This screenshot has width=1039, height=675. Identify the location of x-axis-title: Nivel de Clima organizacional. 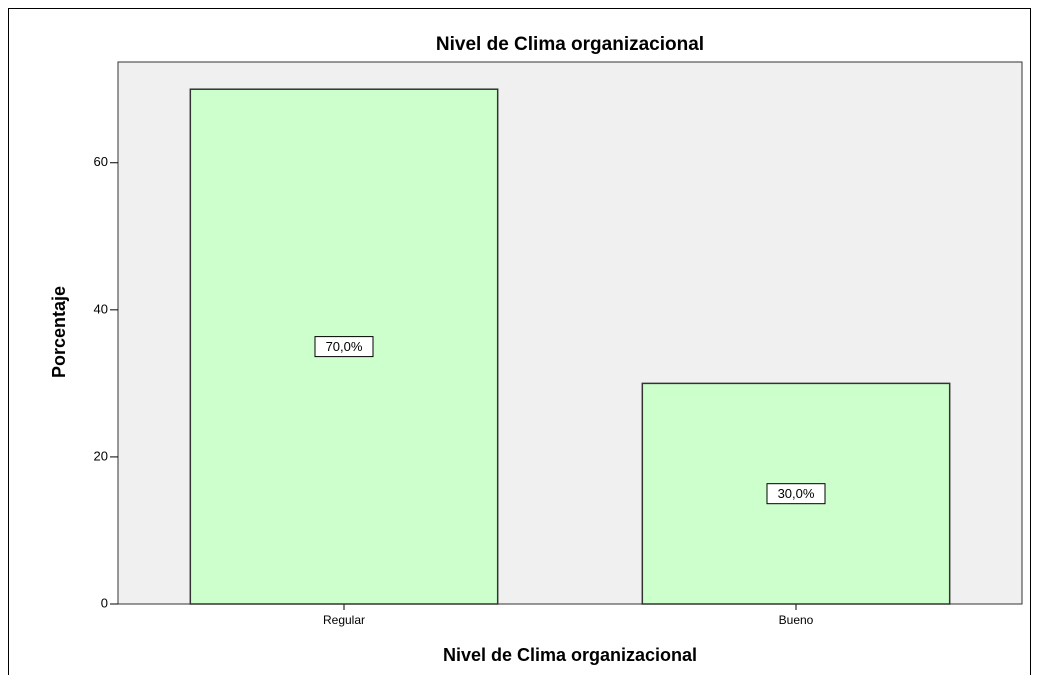
(570, 655).